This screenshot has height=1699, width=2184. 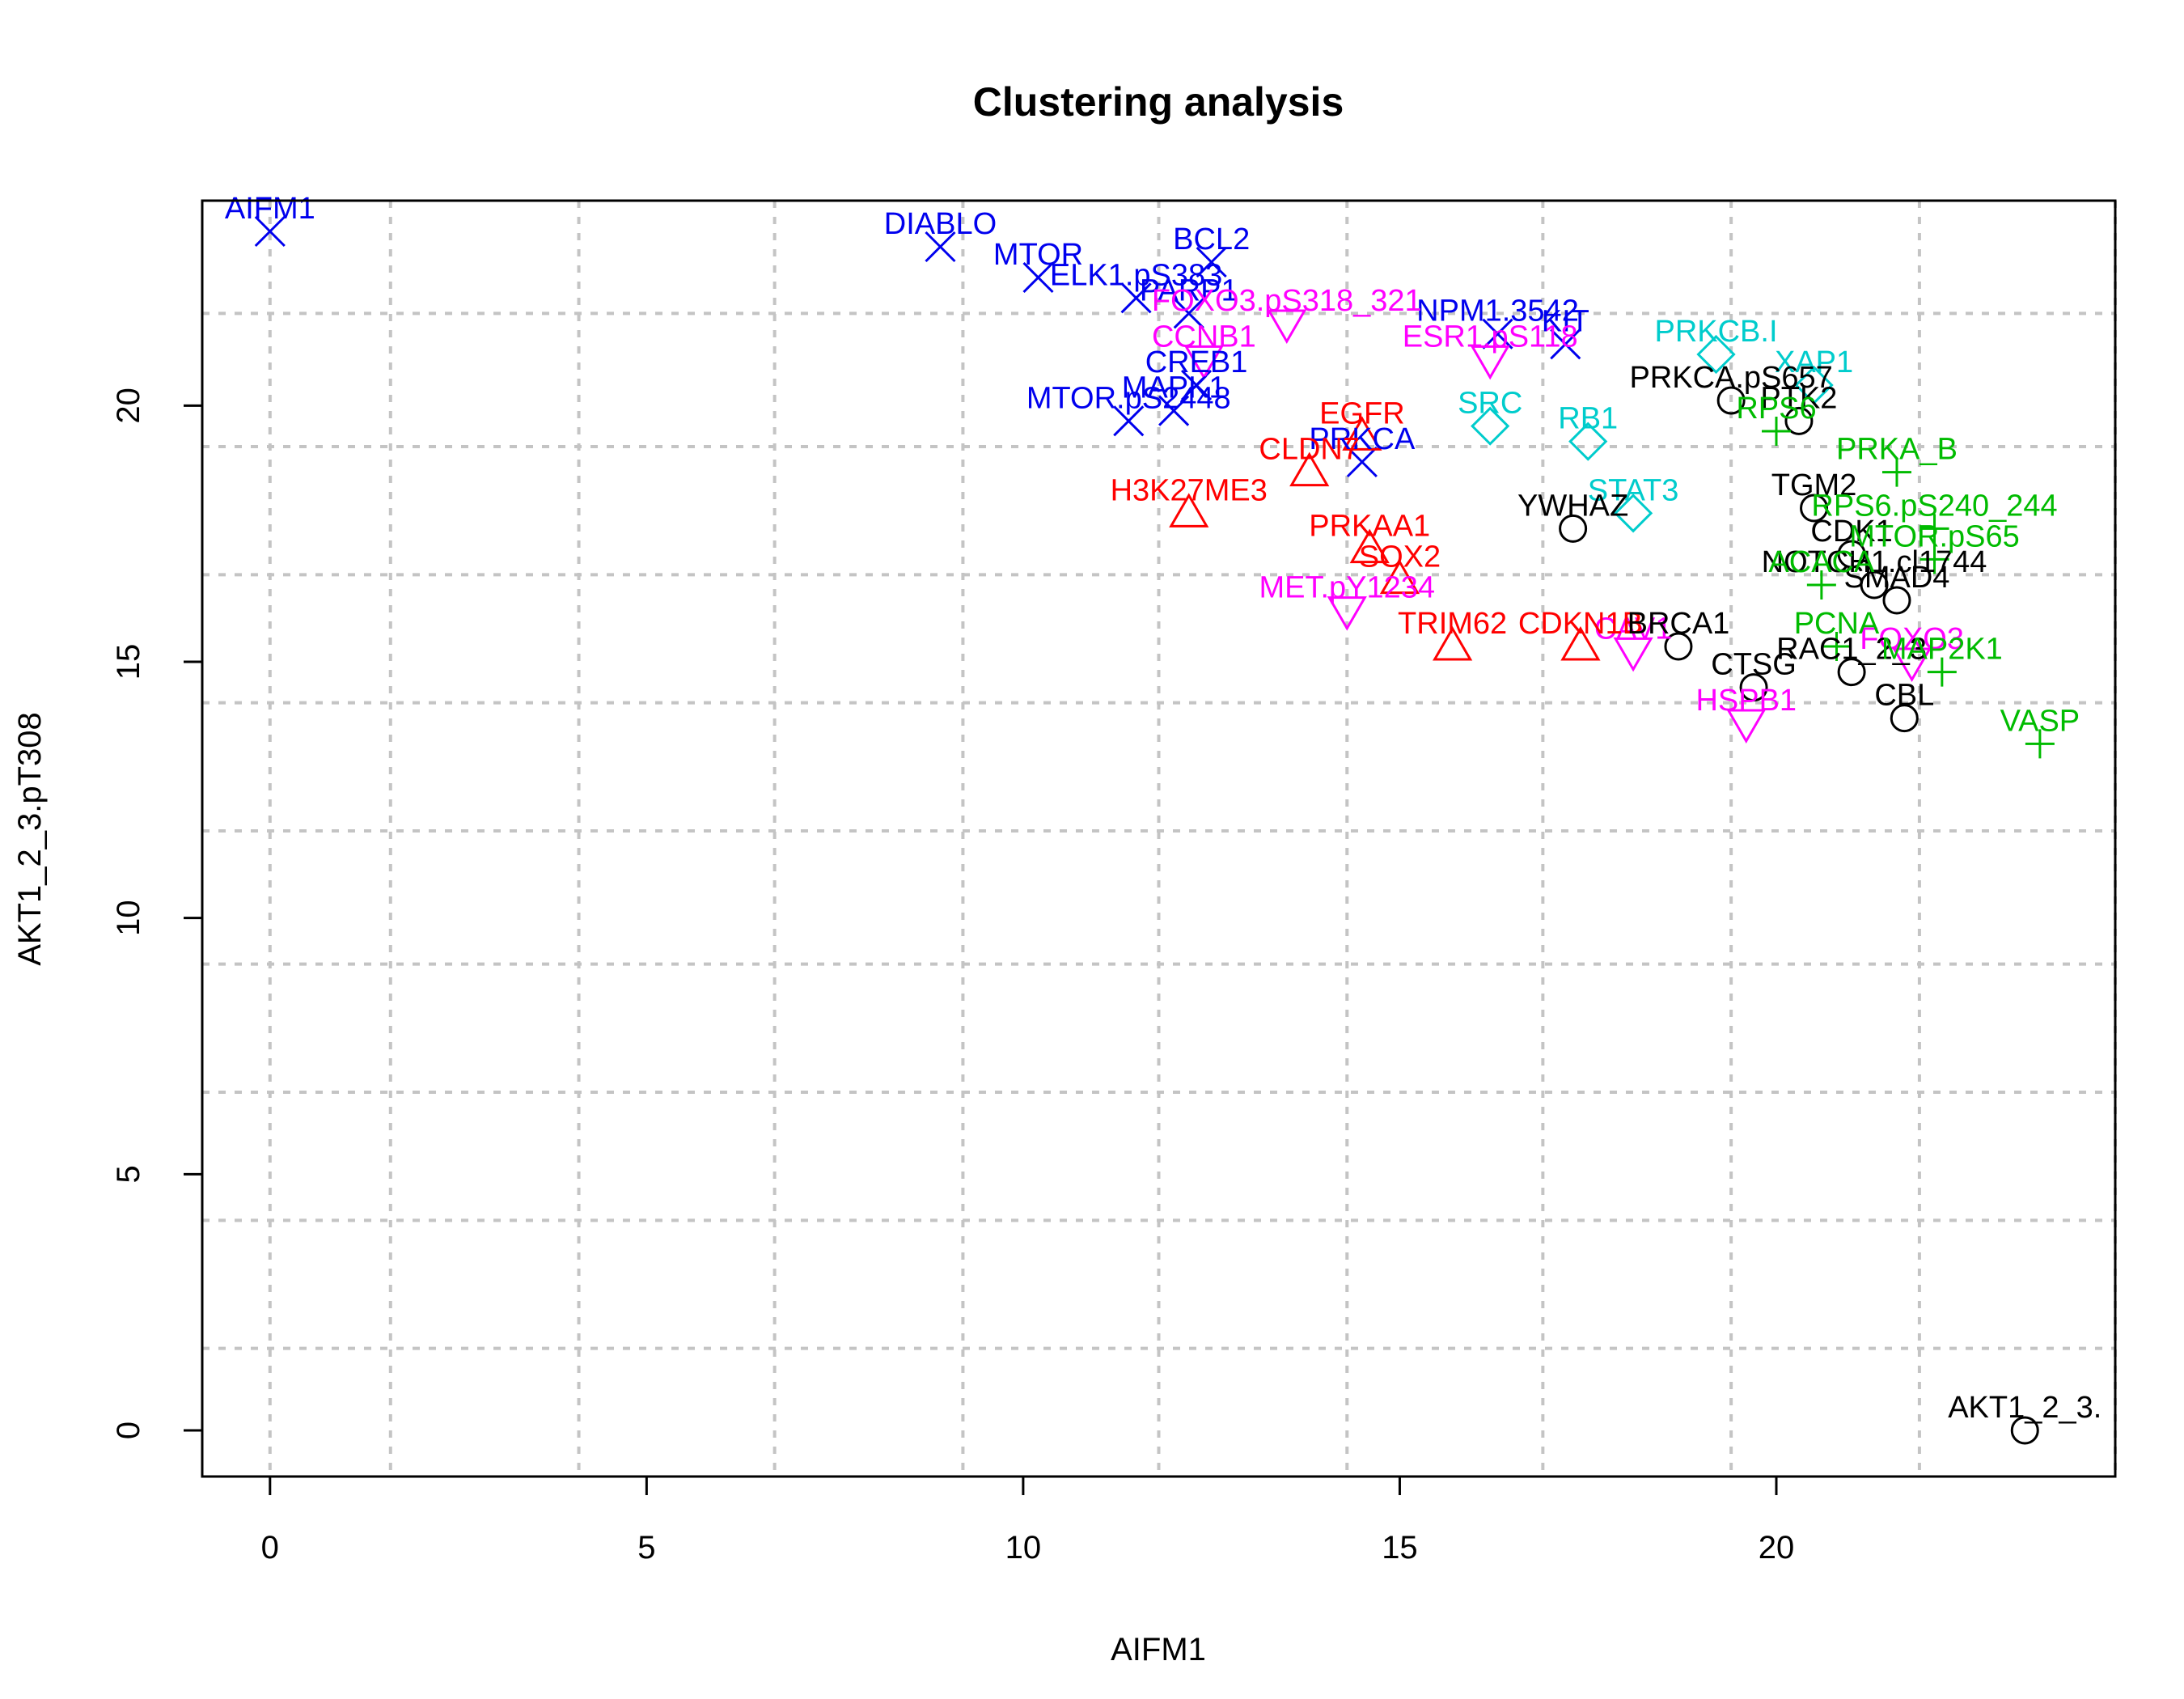 I want to click on point-label: MTOR.pS65, so click(x=1934, y=536).